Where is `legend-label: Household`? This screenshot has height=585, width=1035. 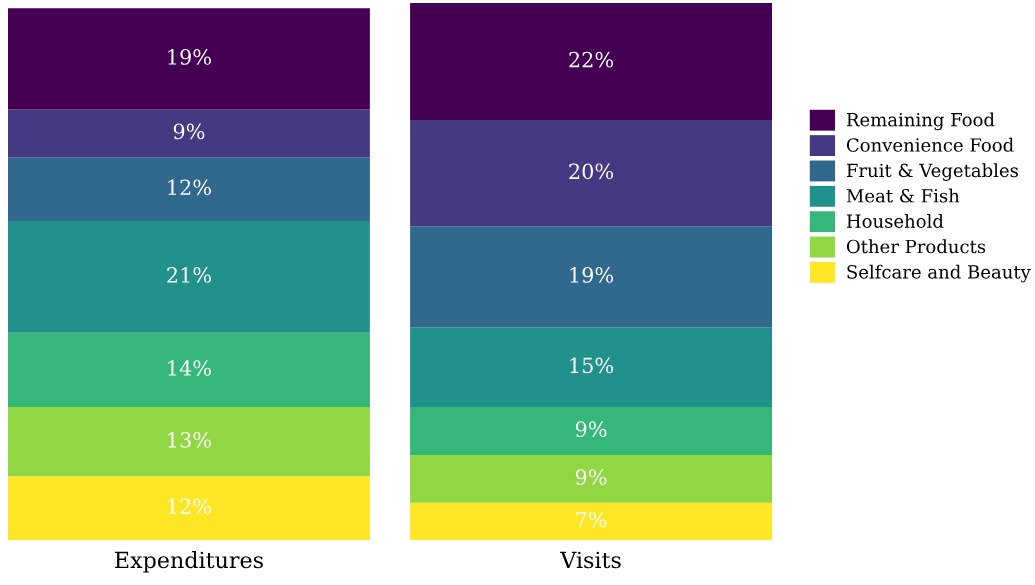
legend-label: Household is located at coordinates (895, 220).